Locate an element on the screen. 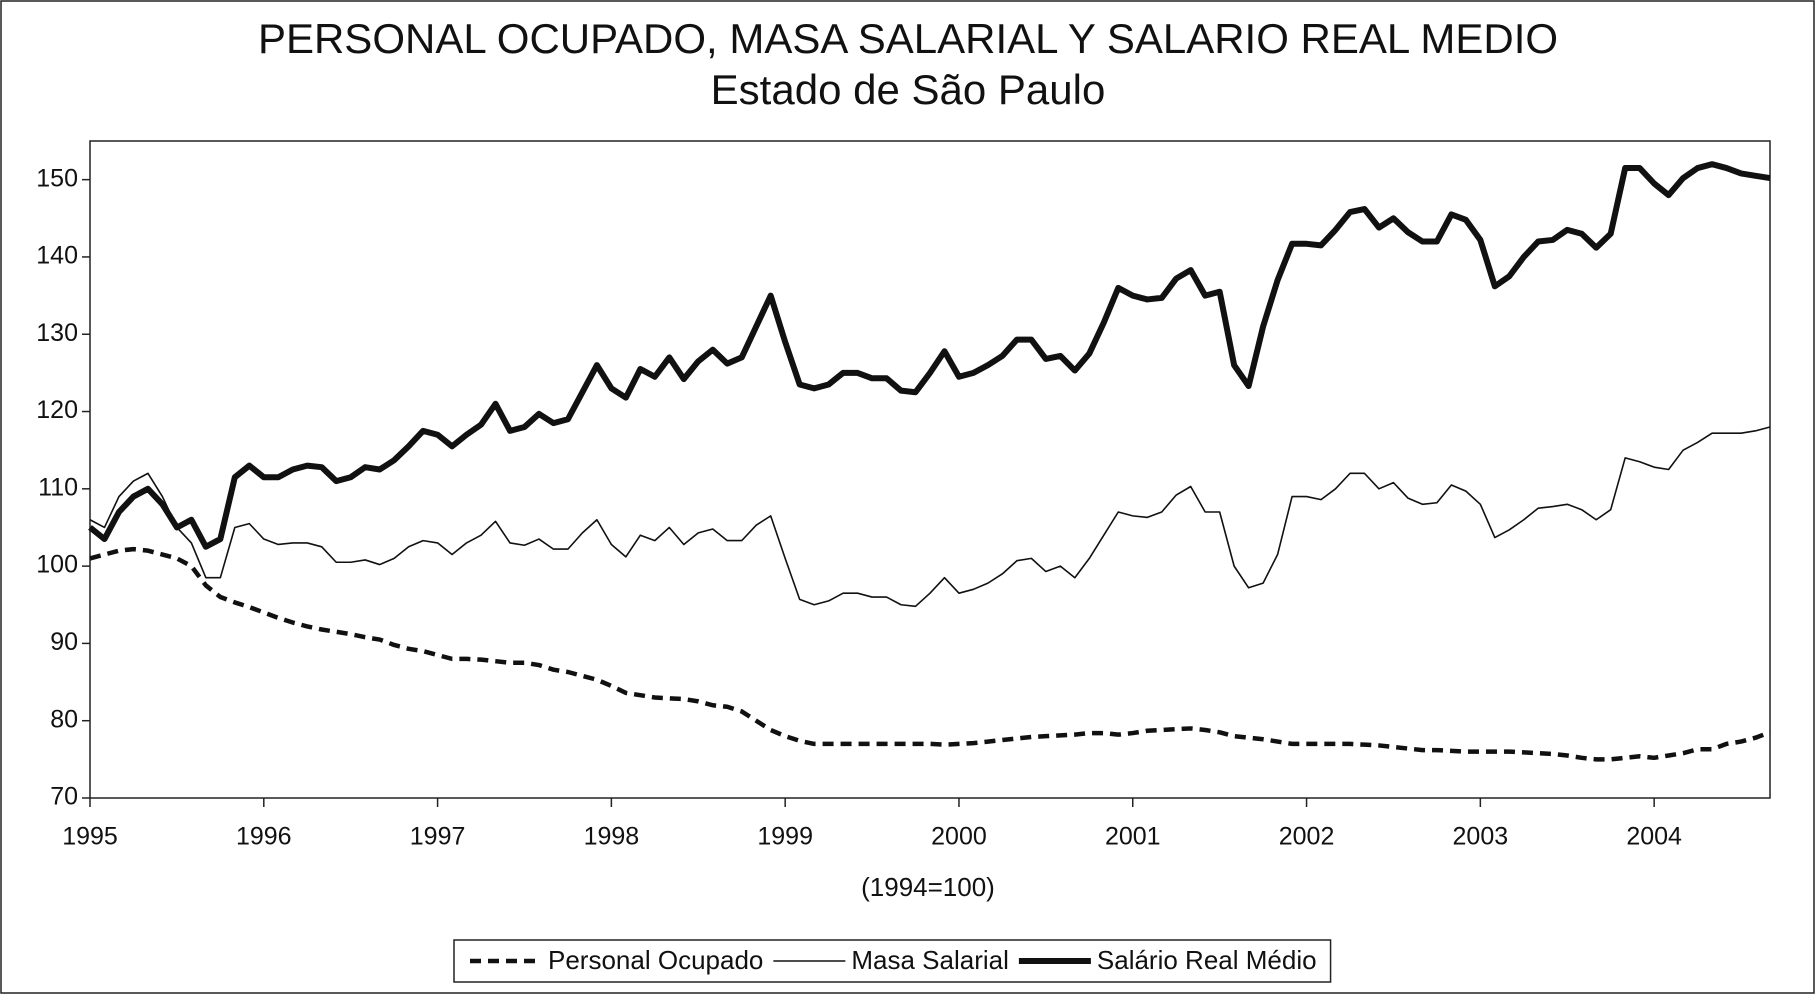 The width and height of the screenshot is (1816, 1000). y-tick-label: 150 is located at coordinates (57, 178).